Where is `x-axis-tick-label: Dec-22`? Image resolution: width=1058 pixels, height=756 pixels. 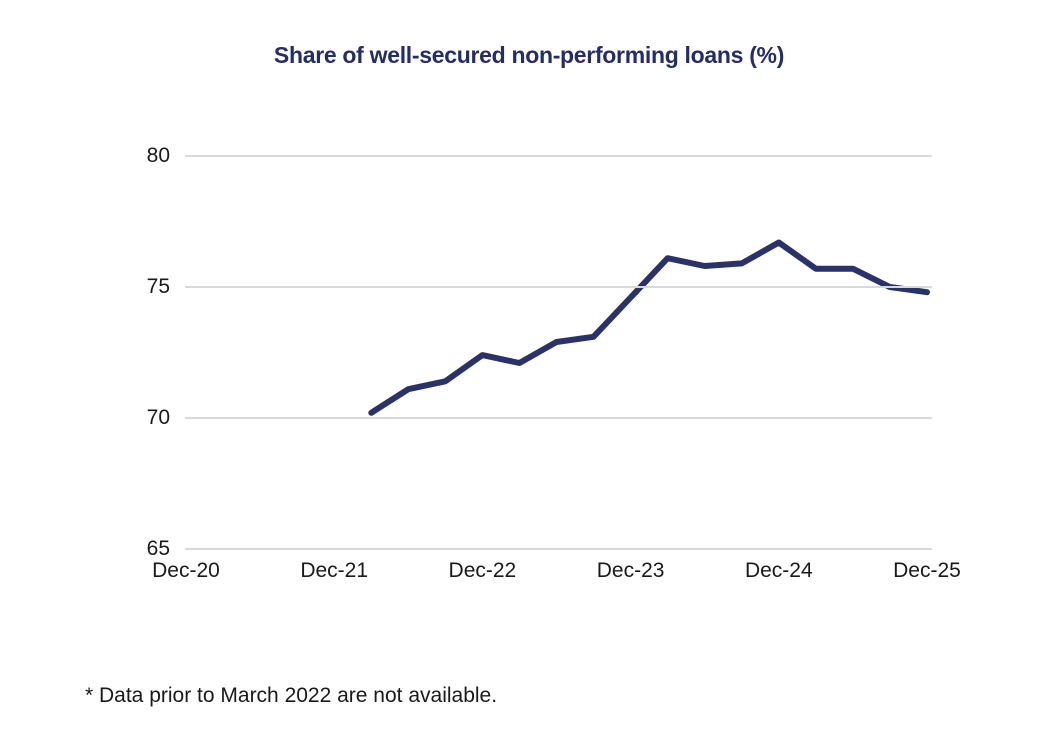
x-axis-tick-label: Dec-22 is located at coordinates (482, 570).